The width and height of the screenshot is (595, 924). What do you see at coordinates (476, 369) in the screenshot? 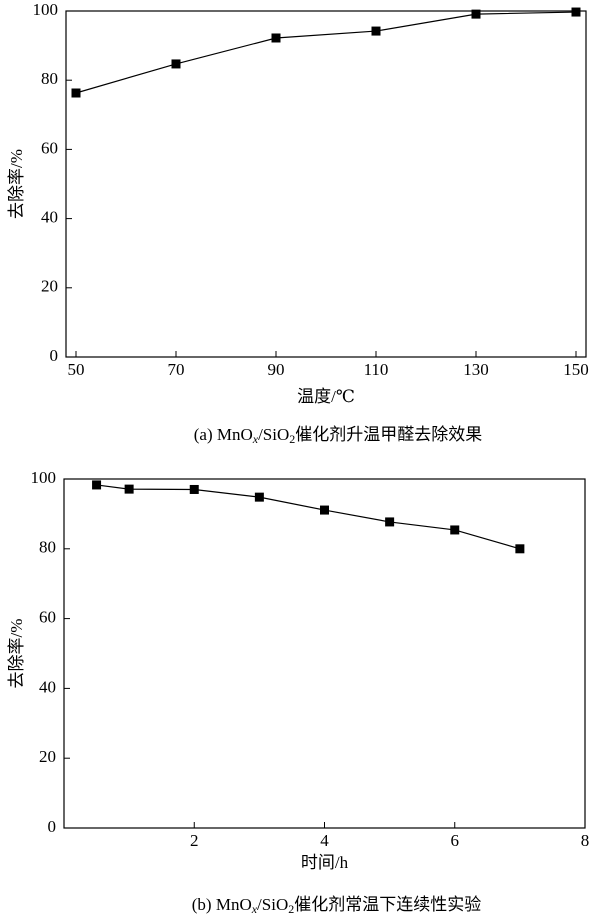
I see `x-tick-label: 130` at bounding box center [476, 369].